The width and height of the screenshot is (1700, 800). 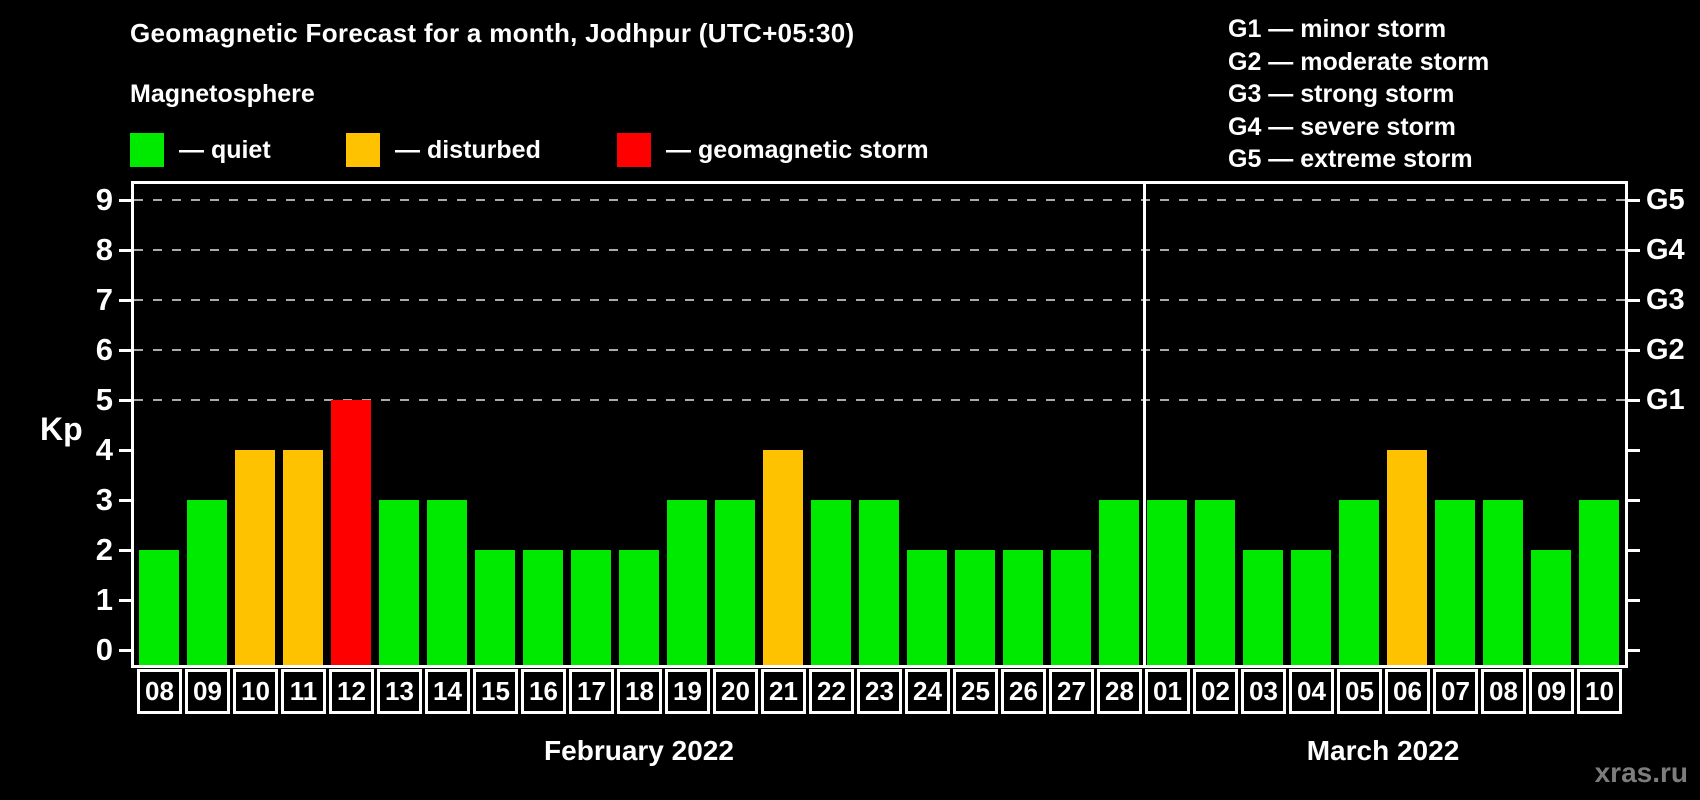 I want to click on g-level-label-g4: G4, so click(x=1665, y=250).